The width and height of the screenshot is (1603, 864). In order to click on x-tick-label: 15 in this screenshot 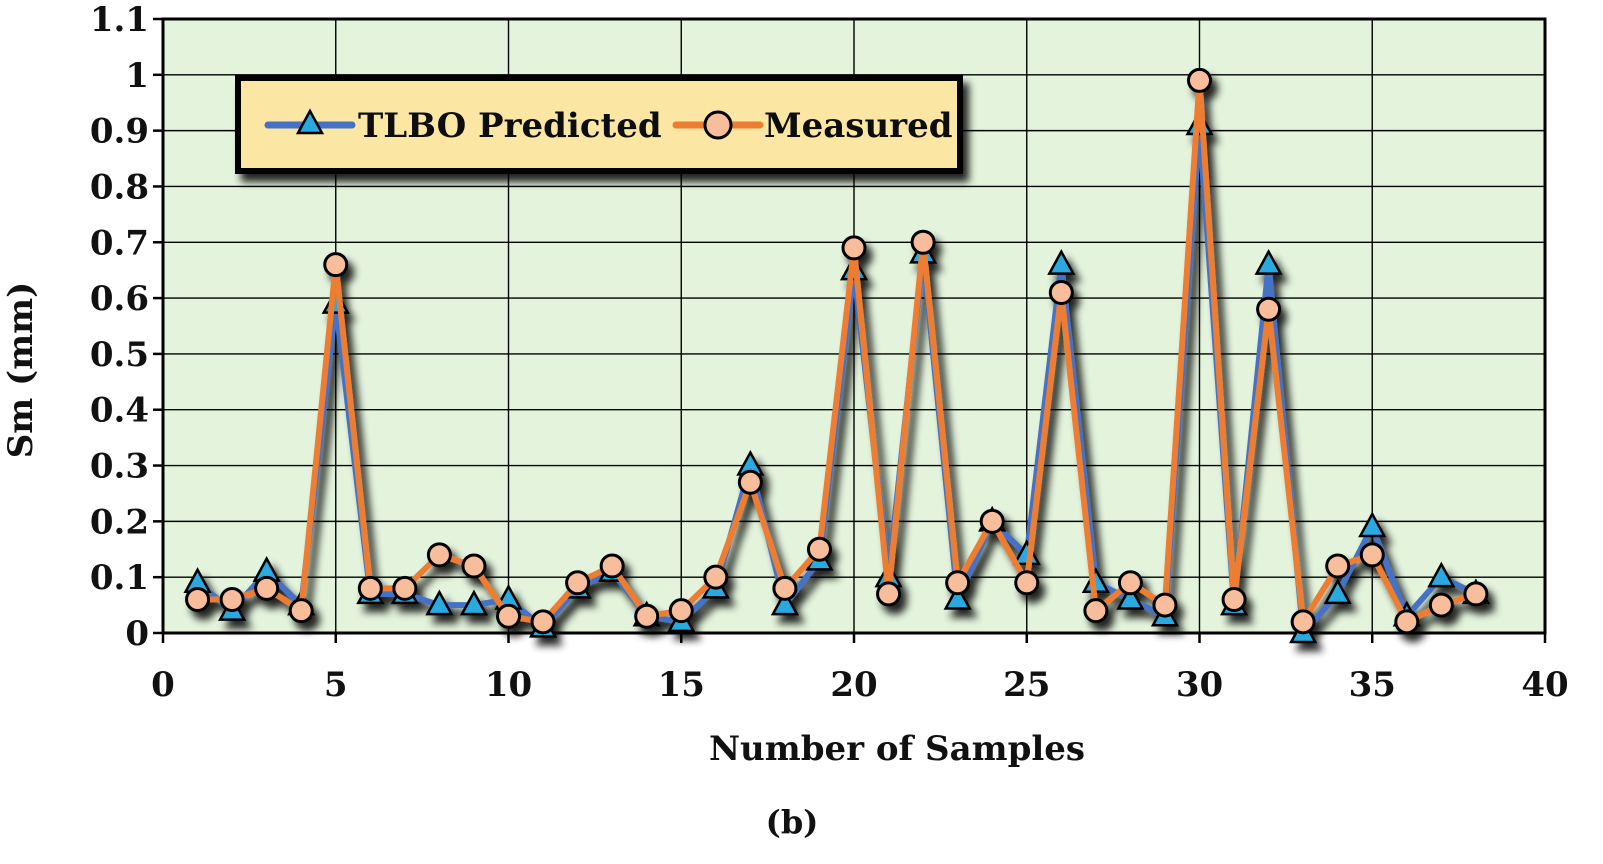, I will do `click(681, 685)`.